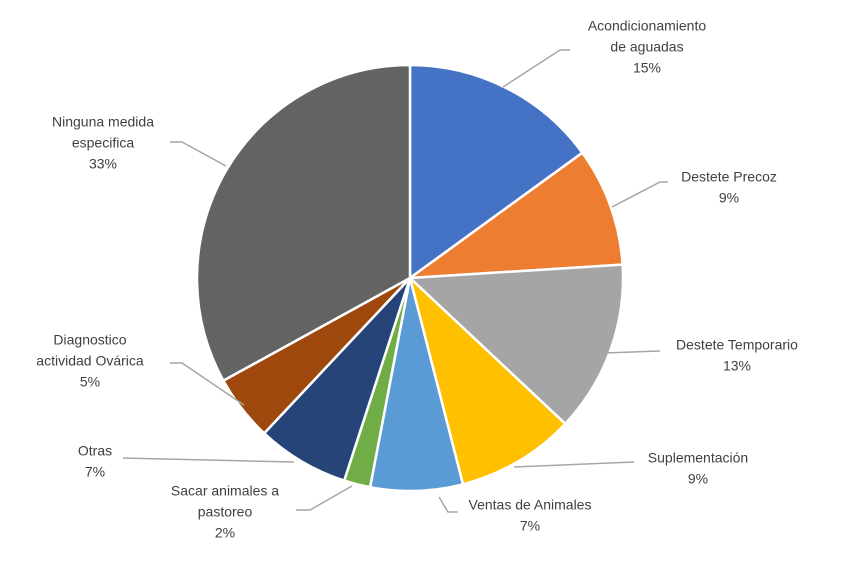 This screenshot has height=576, width=844. Describe the element at coordinates (103, 143) in the screenshot. I see `data-label-category: especifica` at that location.